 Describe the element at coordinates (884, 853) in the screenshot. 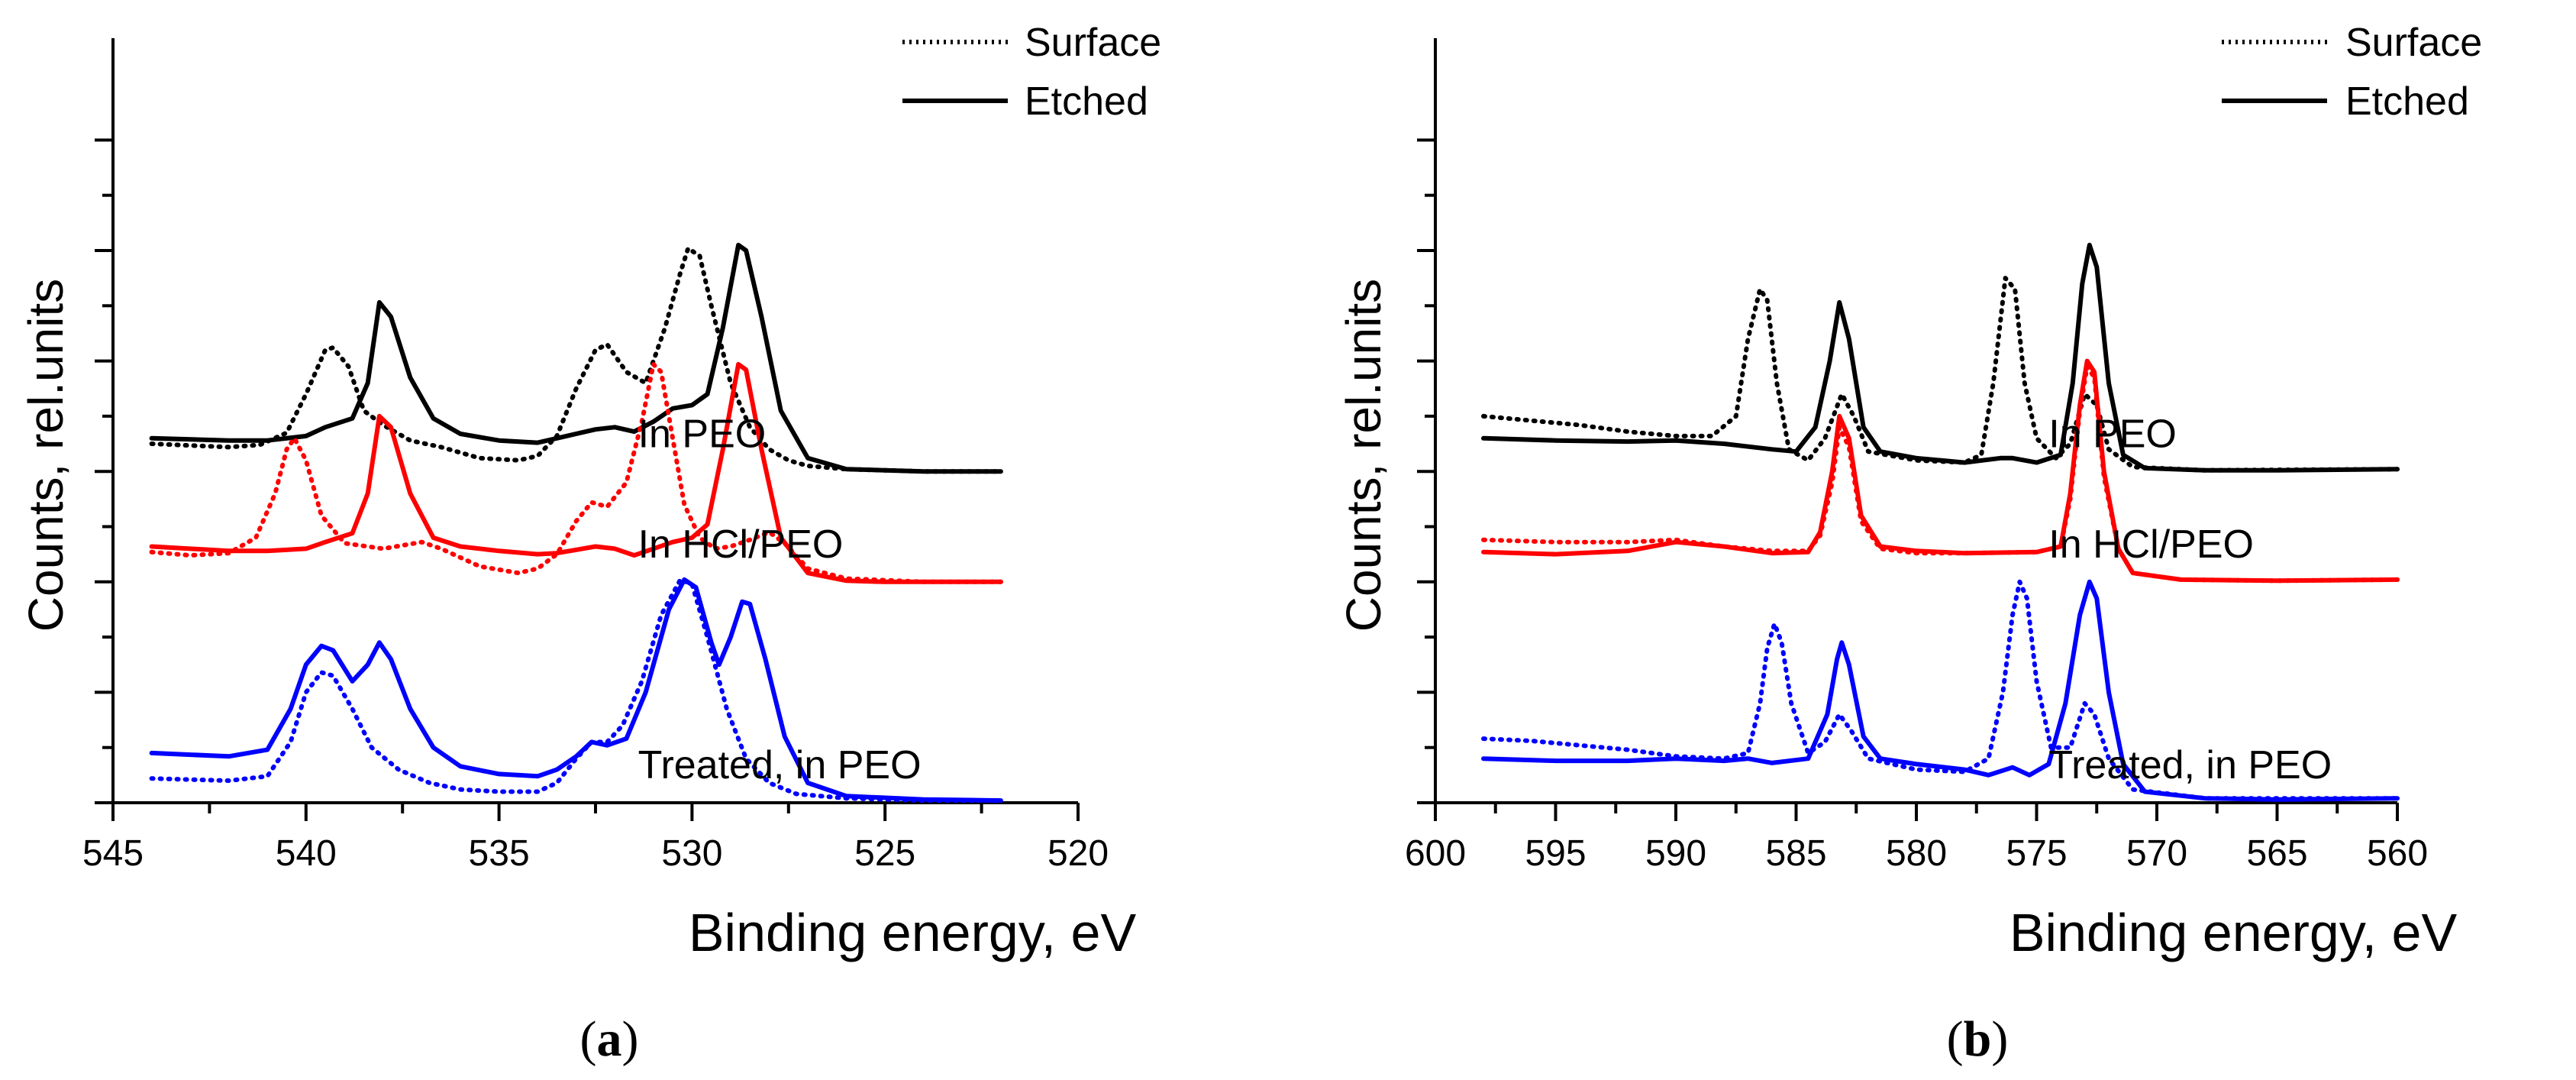

I see `x-tick-label: 525` at that location.